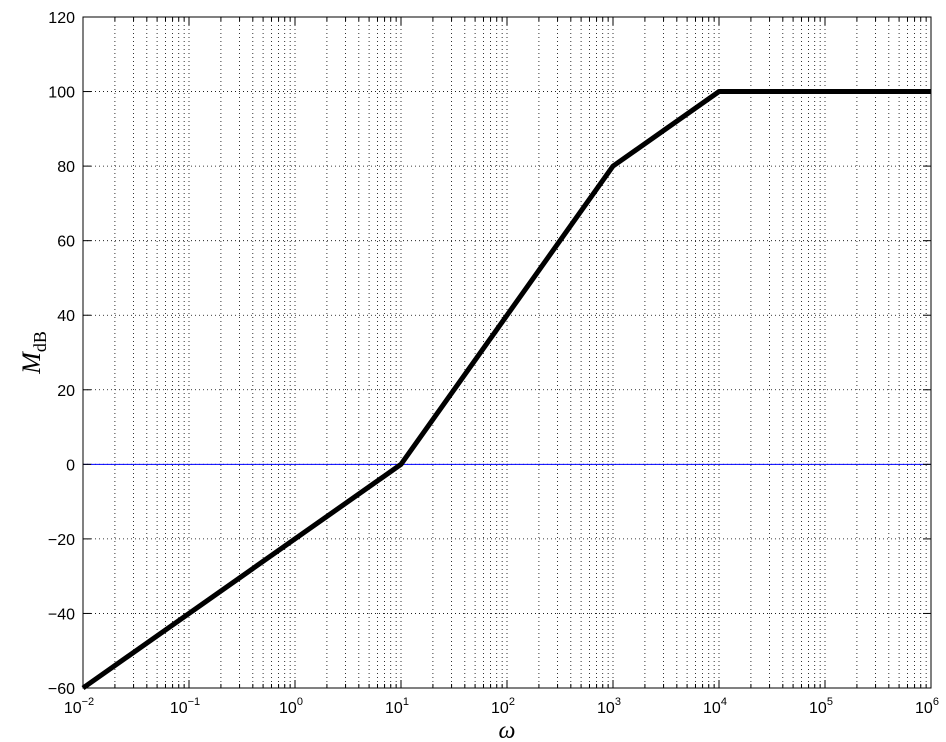 The image size is (946, 742). Describe the element at coordinates (821, 706) in the screenshot. I see `x-tick-label: 10⁵` at that location.